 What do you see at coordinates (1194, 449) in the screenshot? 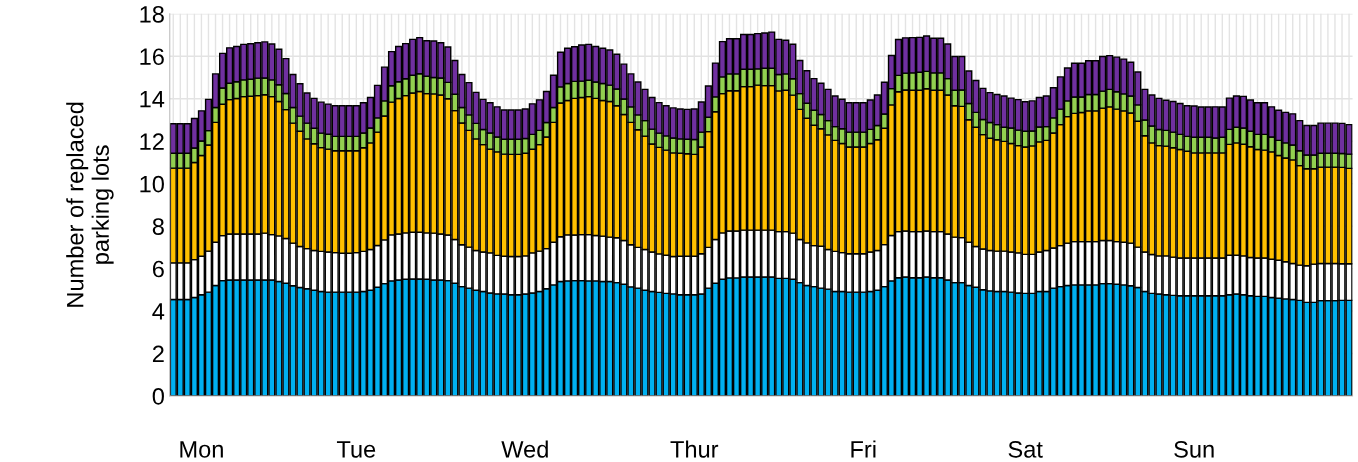
I see `x-tick-label: Sun` at bounding box center [1194, 449].